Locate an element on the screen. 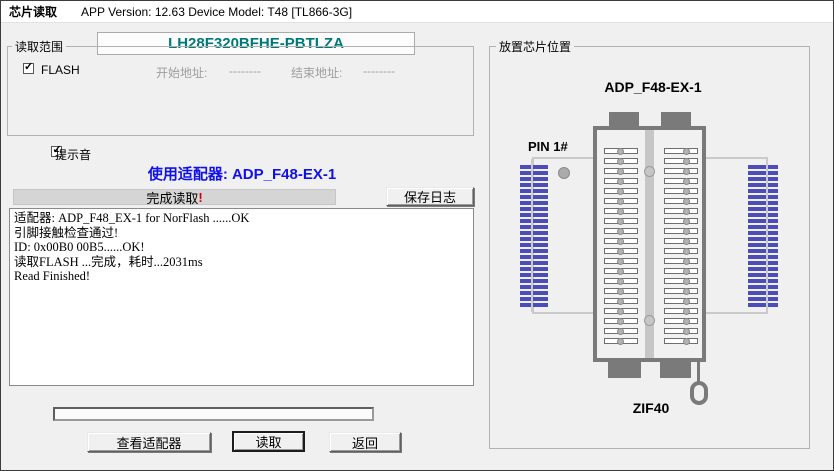  beep-checkbox-label: 提示音 is located at coordinates (73, 155).